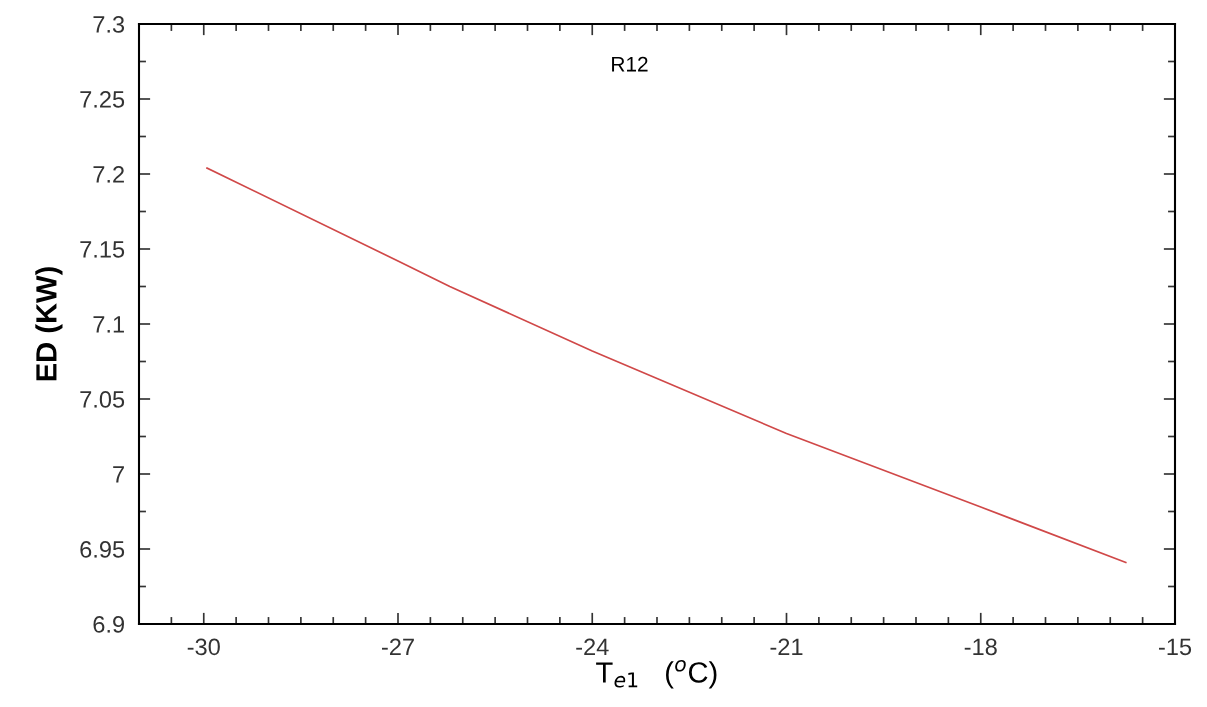  I want to click on x-tick-label: -24, so click(592, 646).